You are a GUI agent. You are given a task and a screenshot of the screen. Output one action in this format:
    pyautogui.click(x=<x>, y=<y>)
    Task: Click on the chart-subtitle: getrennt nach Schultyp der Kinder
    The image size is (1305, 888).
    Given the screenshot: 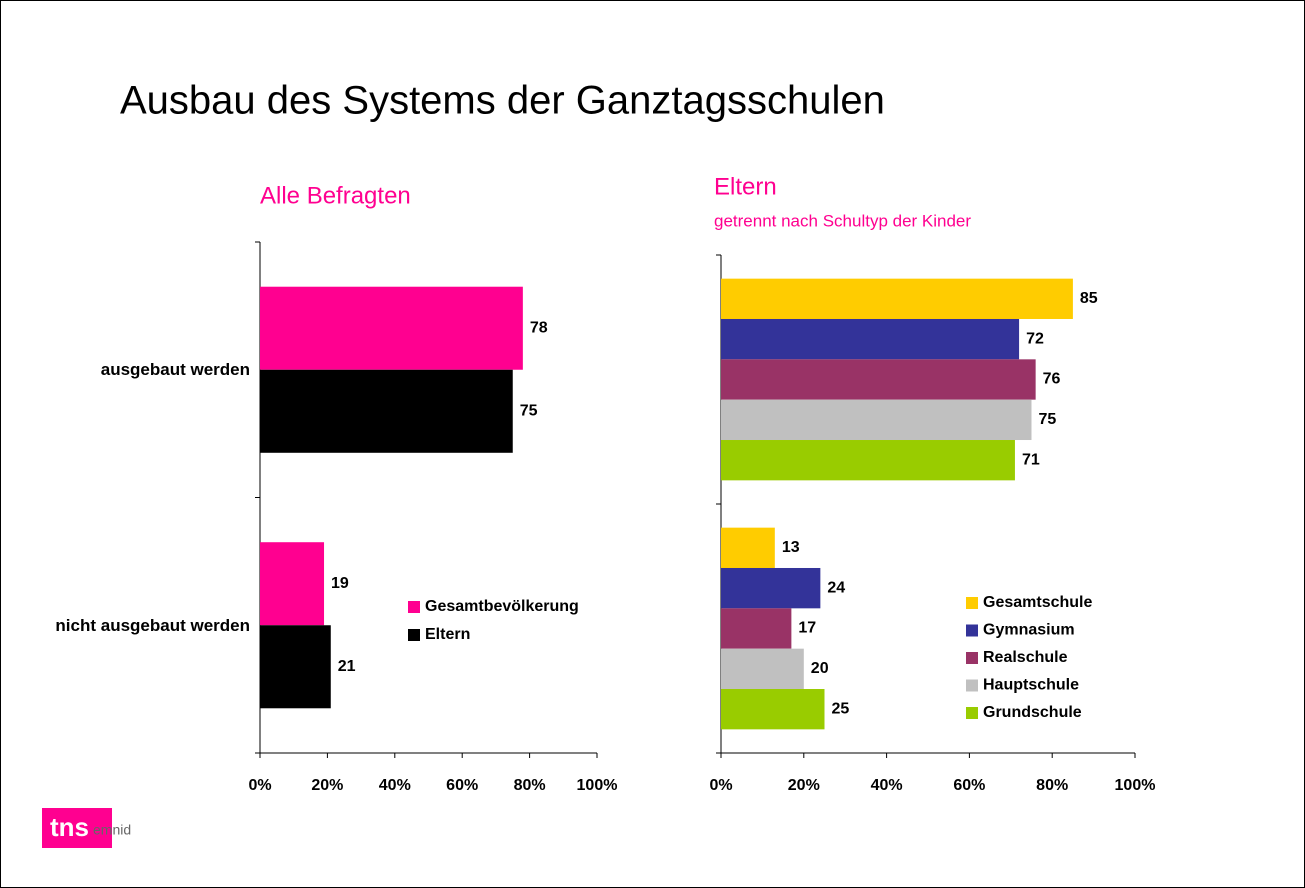 What is the action you would take?
    pyautogui.click(x=842, y=220)
    